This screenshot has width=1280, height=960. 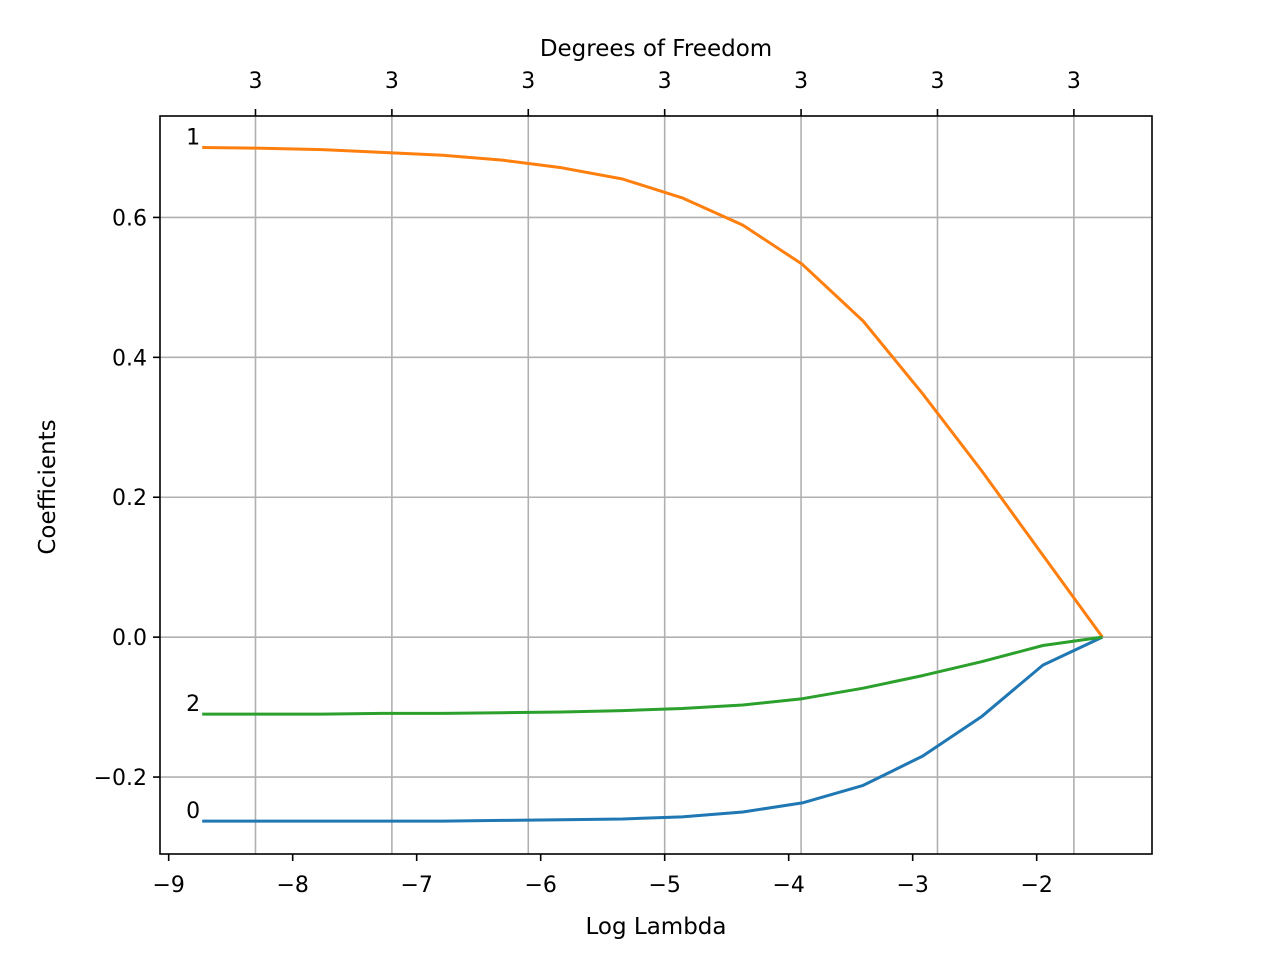 What do you see at coordinates (664, 885) in the screenshot?
I see `x-tick-label: −5` at bounding box center [664, 885].